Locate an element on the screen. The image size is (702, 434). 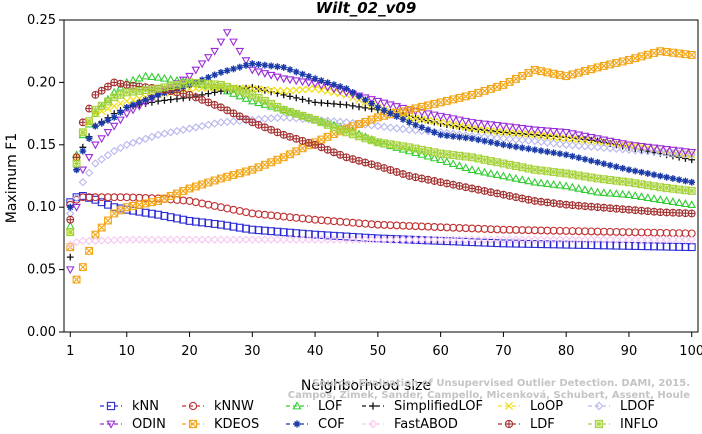
legend-item-inflo: INFLO is located at coordinates (623, 424).